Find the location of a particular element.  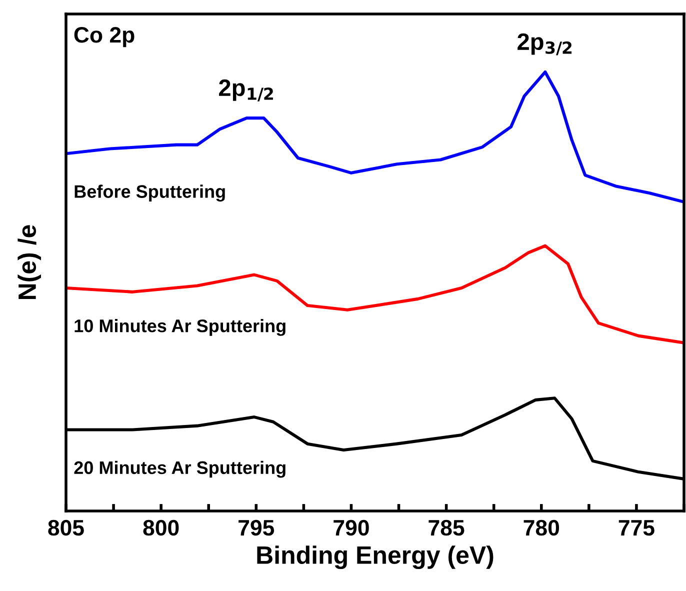

series-label: 10 Minutes Ar Sputtering is located at coordinates (180, 327).